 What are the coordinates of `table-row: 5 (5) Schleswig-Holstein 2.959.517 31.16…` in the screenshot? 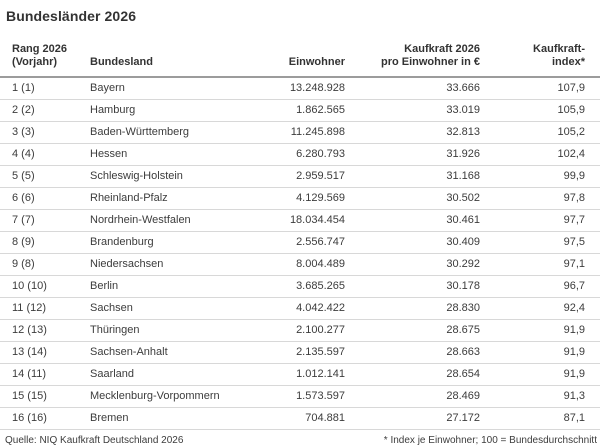 It's located at (300, 176).